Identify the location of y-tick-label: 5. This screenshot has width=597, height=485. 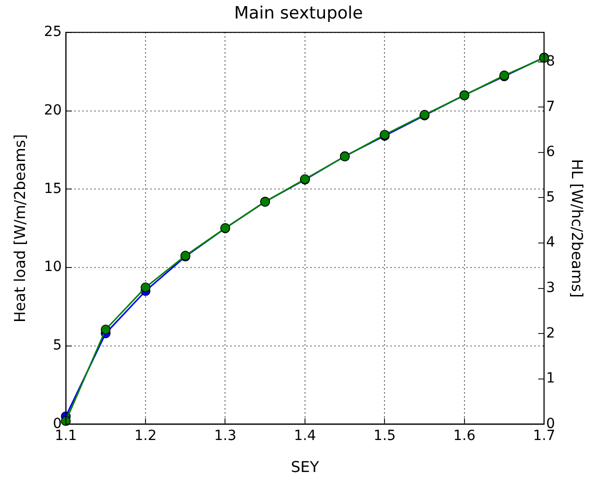
(57, 345).